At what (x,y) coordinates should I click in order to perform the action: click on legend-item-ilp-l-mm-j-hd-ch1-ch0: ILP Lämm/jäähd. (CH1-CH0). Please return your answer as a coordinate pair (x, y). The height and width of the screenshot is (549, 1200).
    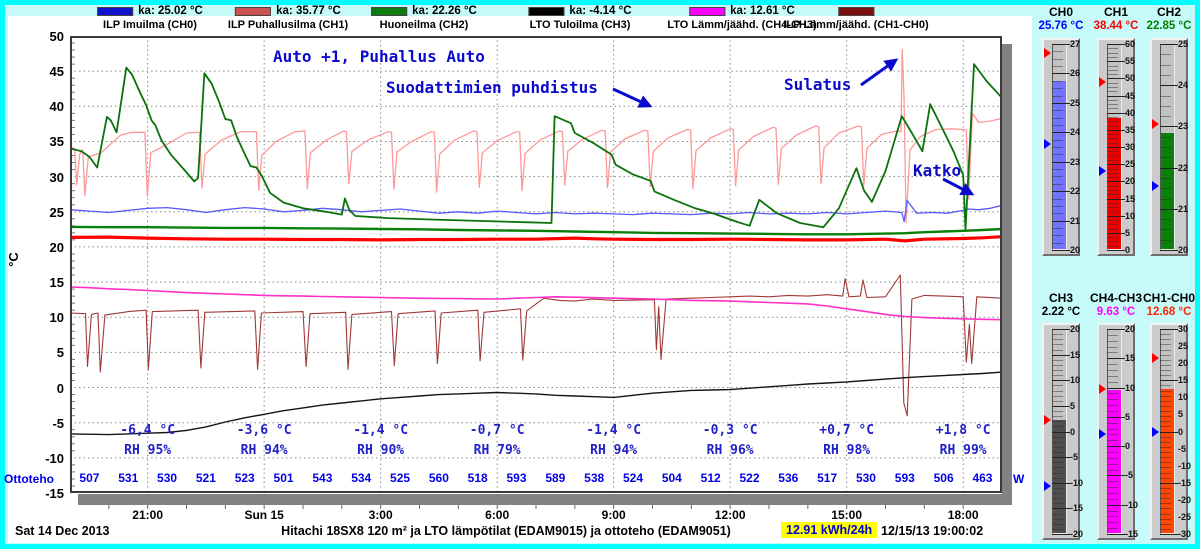
    Looking at the image, I should click on (856, 18).